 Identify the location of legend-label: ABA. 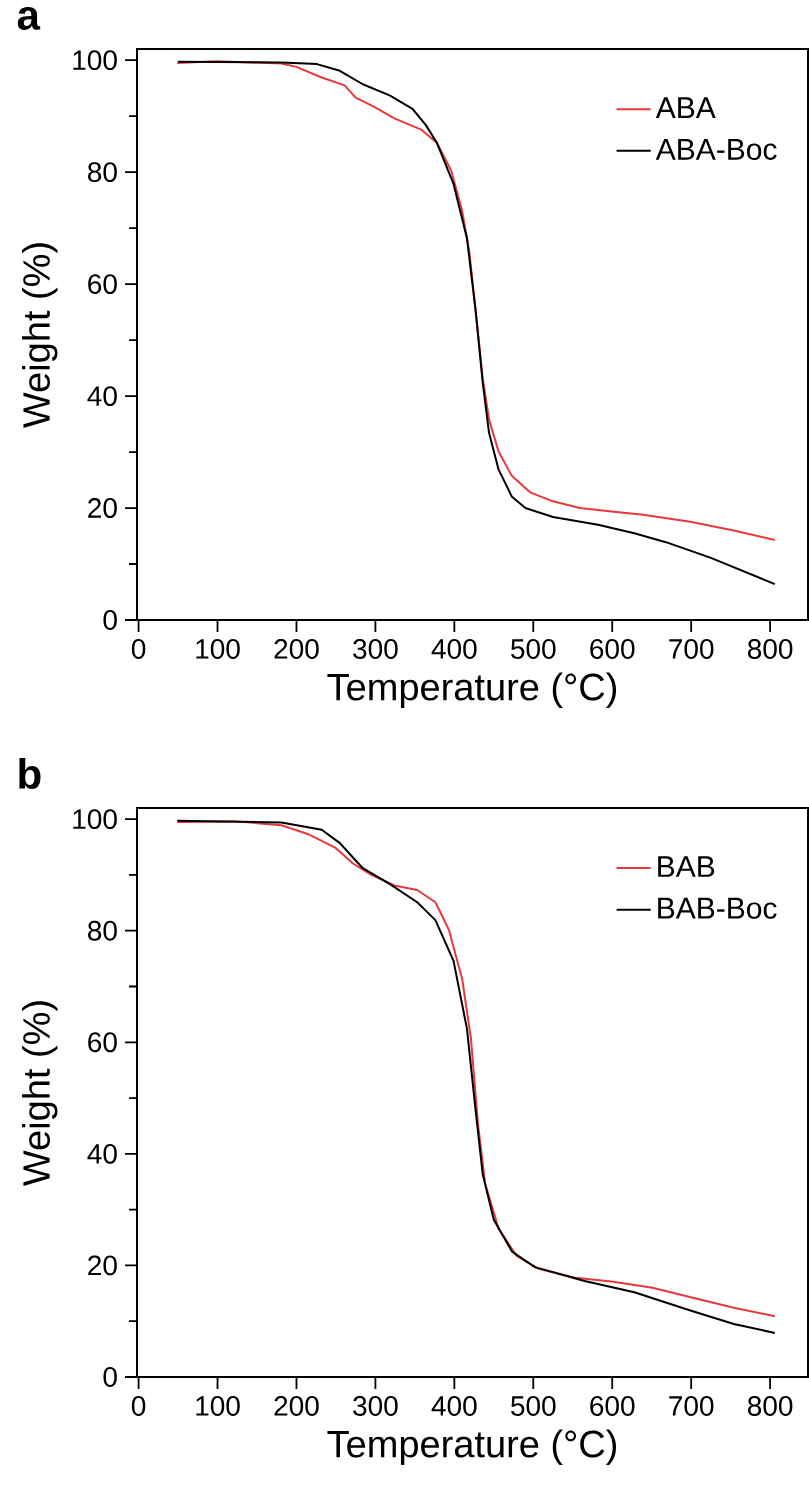
(685, 107).